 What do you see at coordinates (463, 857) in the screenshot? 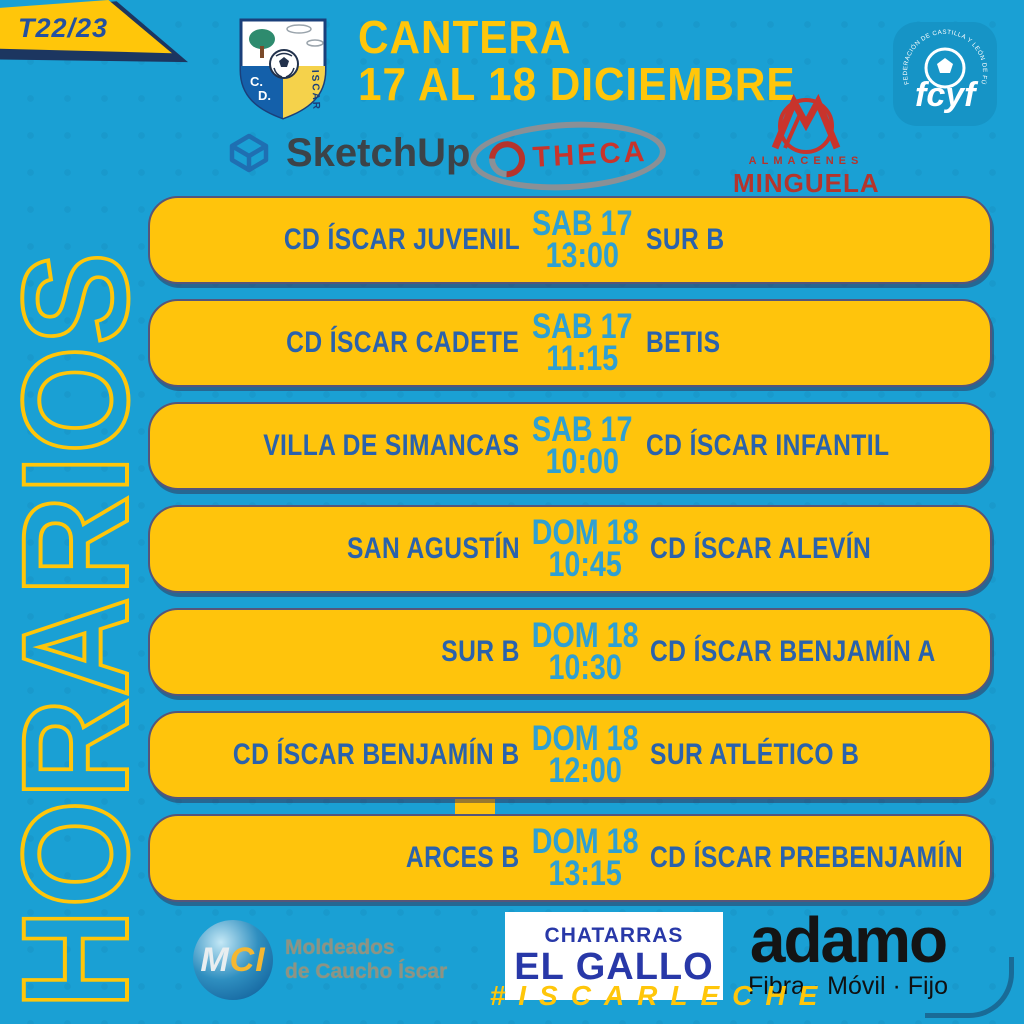
I see `home-team: ARCES B` at bounding box center [463, 857].